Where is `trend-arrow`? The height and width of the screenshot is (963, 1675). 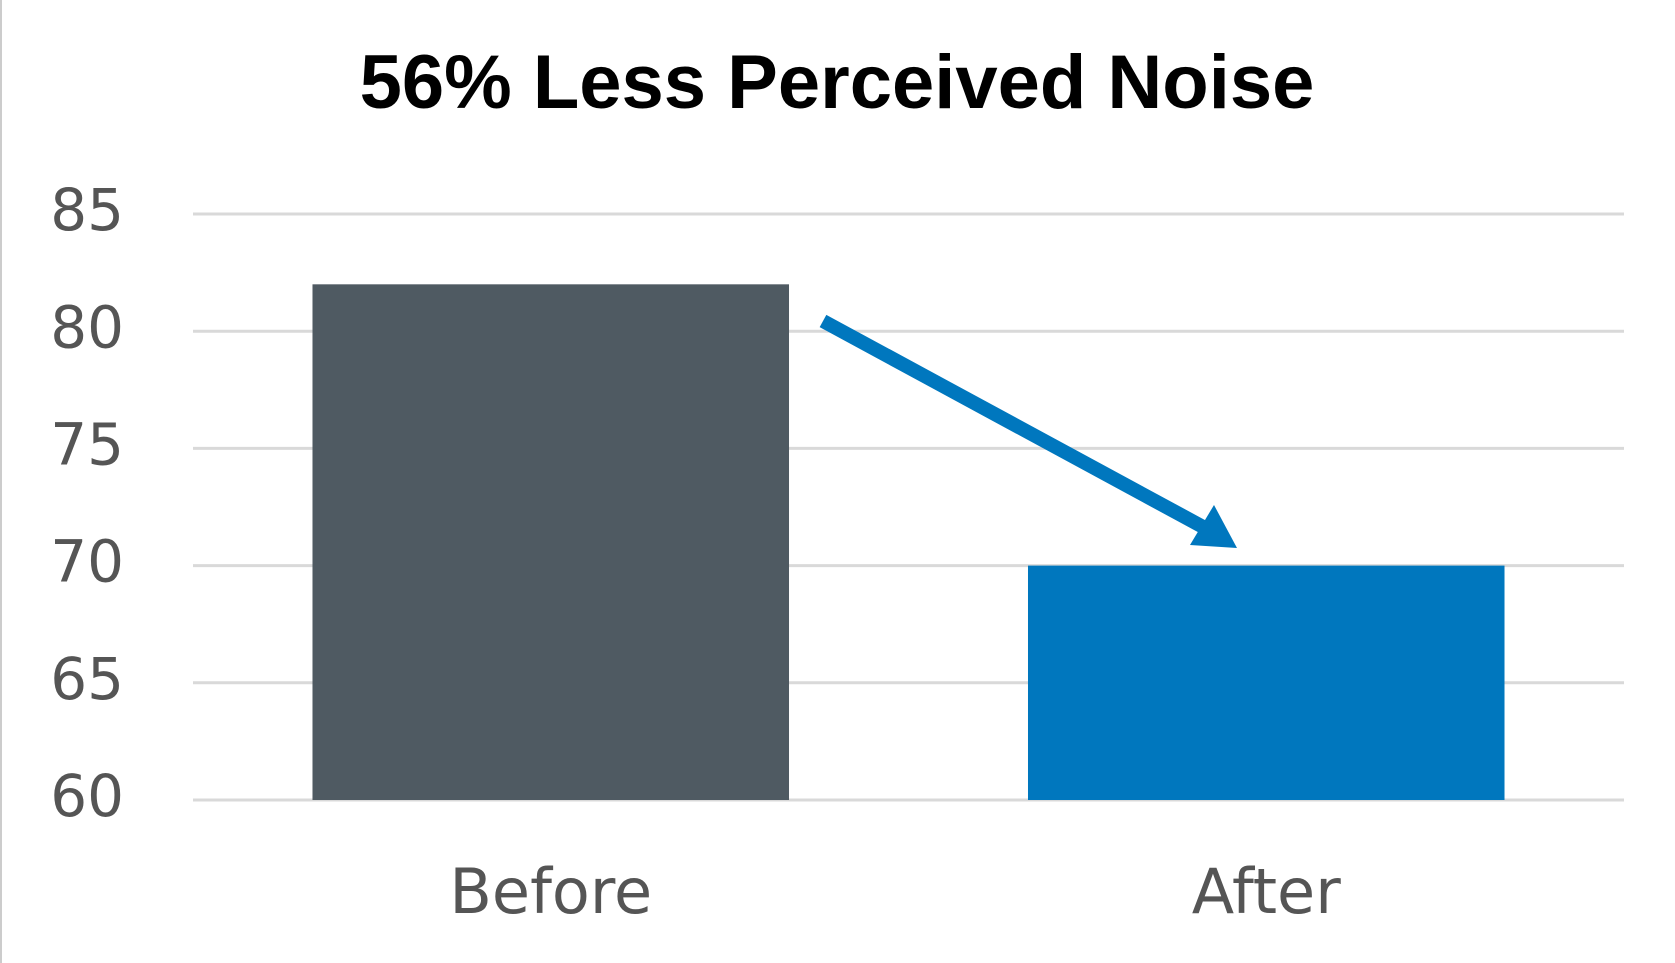
trend-arrow is located at coordinates (1028, 431).